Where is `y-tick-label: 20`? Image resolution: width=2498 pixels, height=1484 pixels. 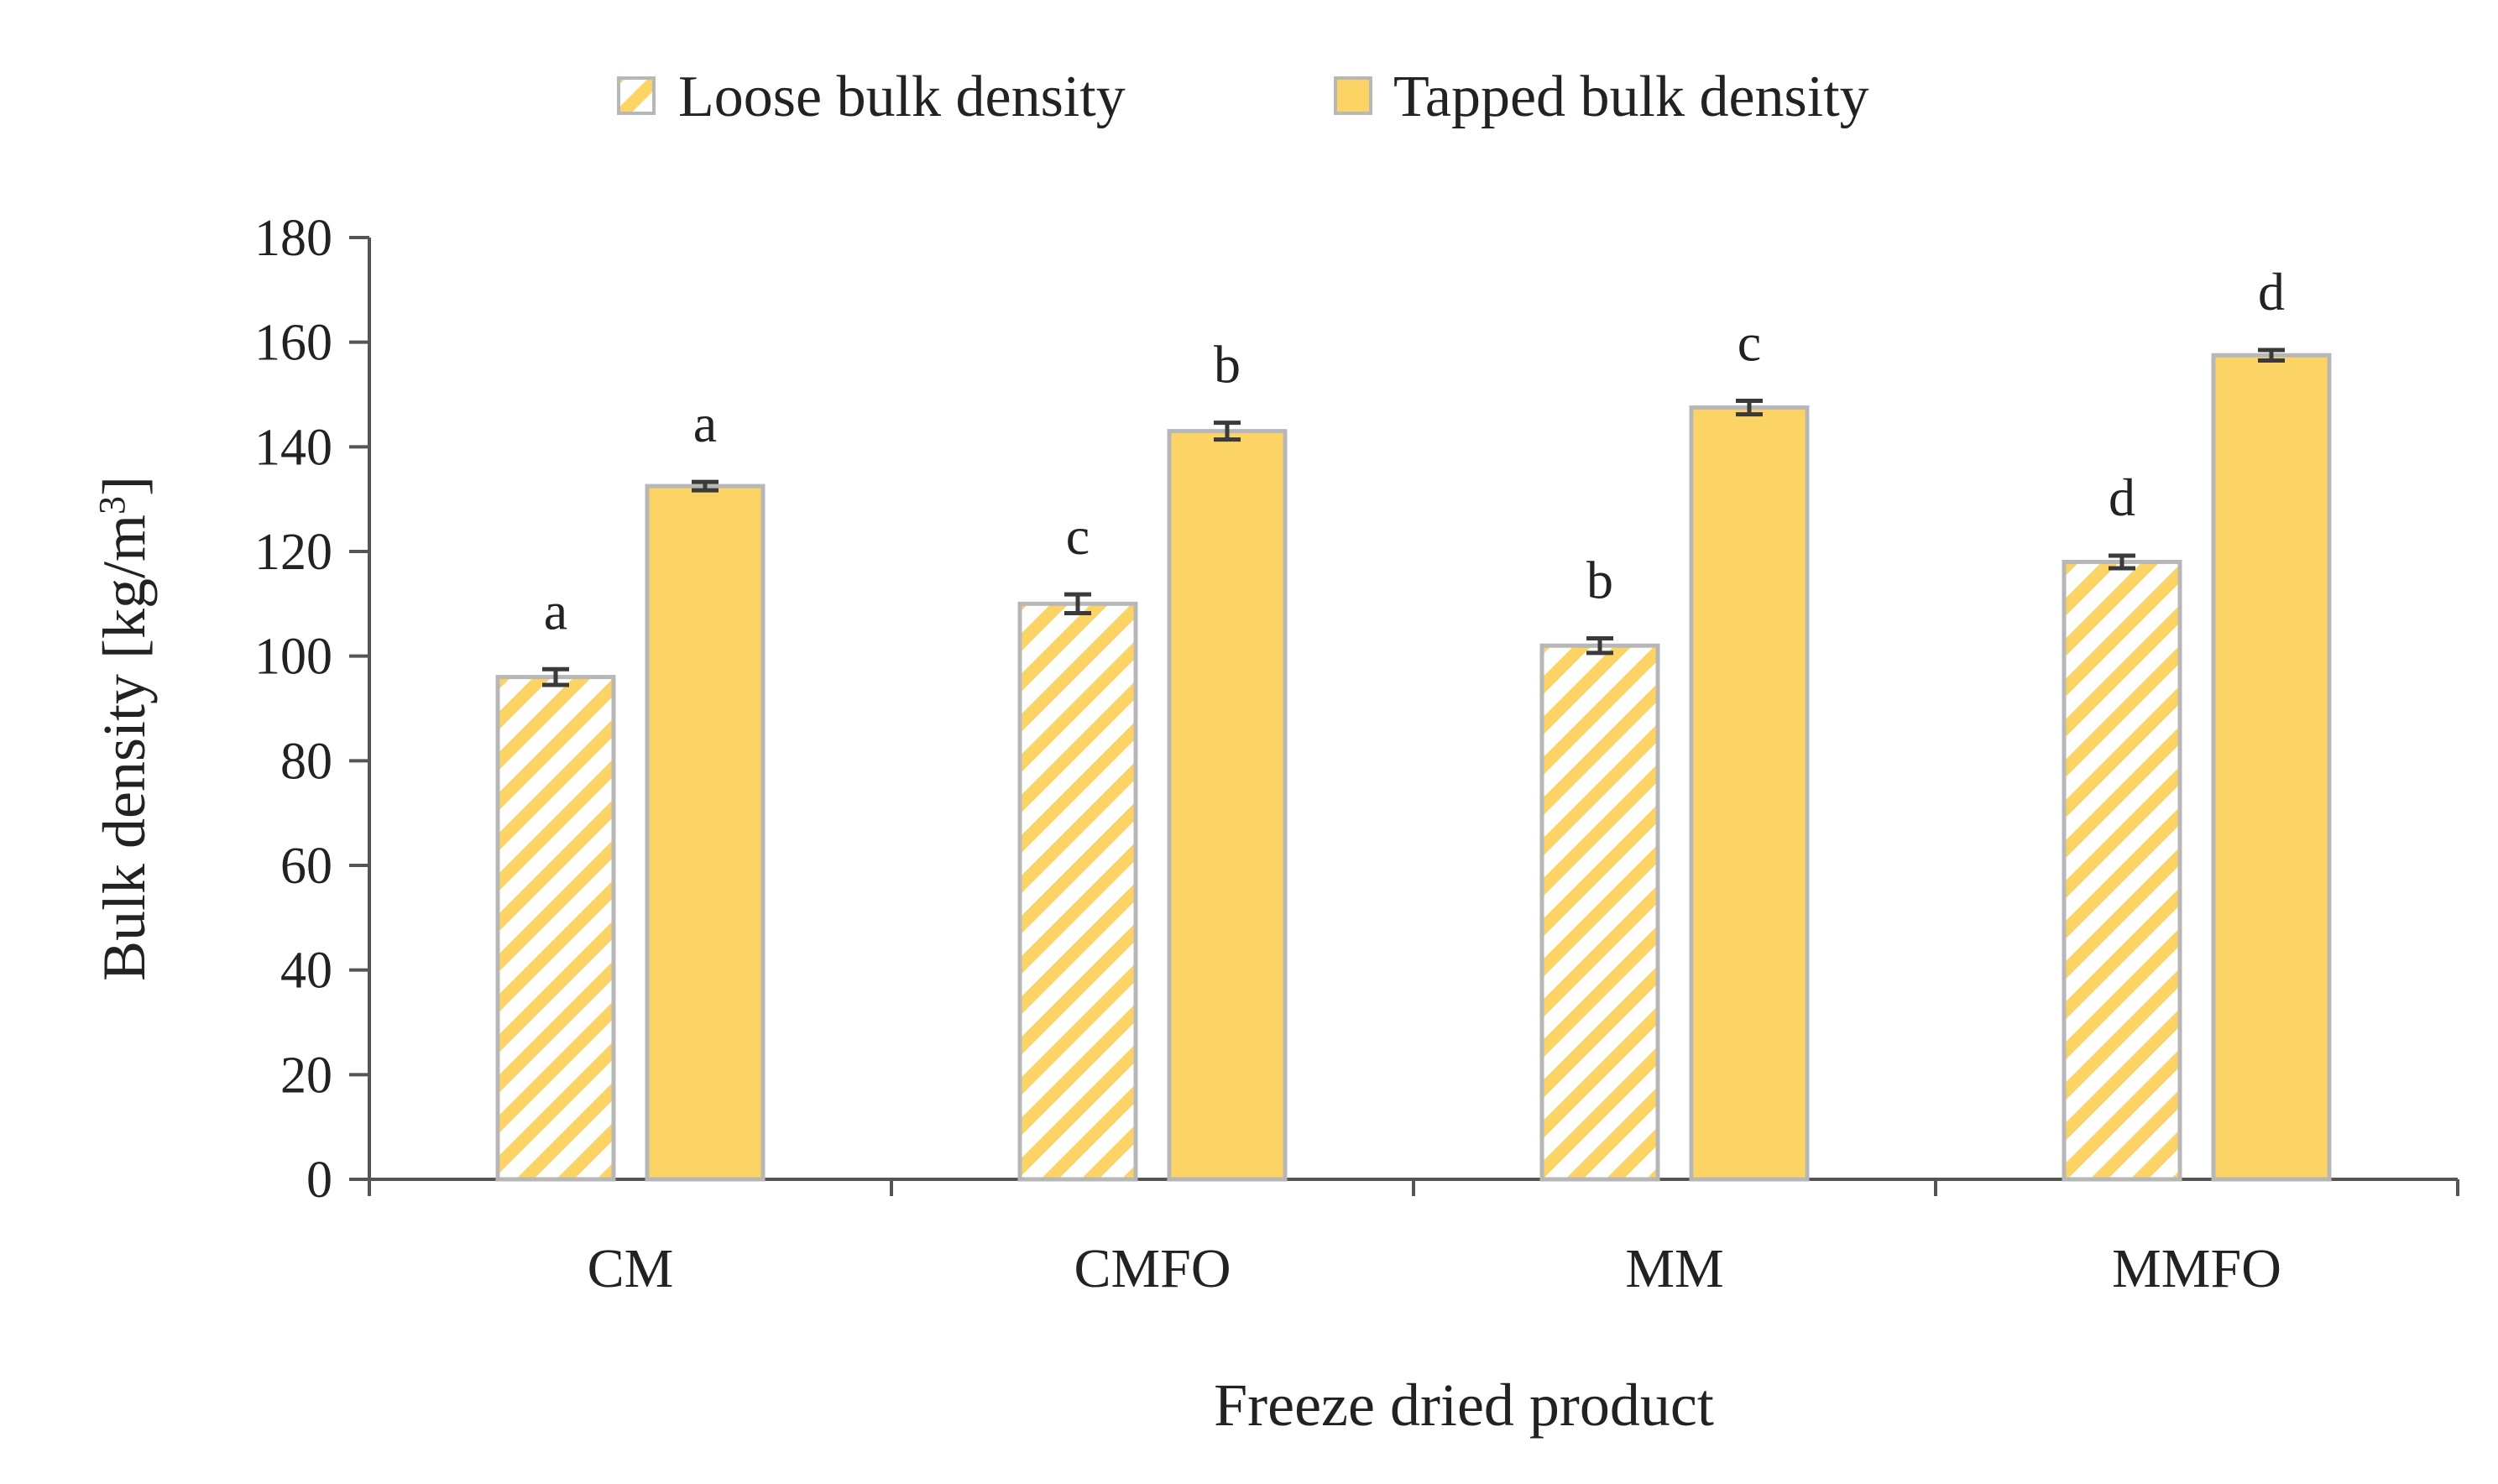
y-tick-label: 20 is located at coordinates (306, 1075).